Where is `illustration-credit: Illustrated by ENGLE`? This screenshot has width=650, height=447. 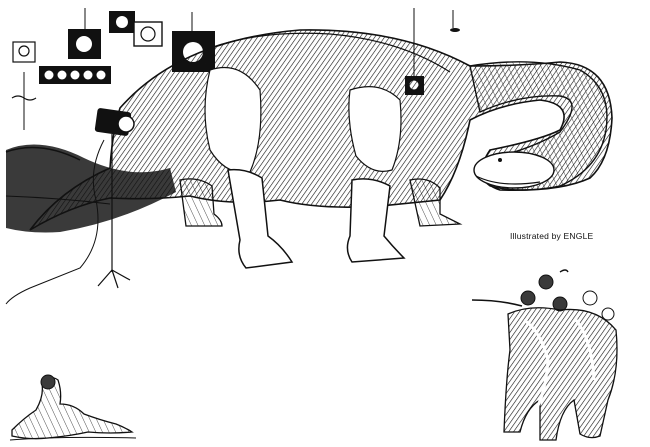
illustration-credit: Illustrated by ENGLE is located at coordinates (552, 236).